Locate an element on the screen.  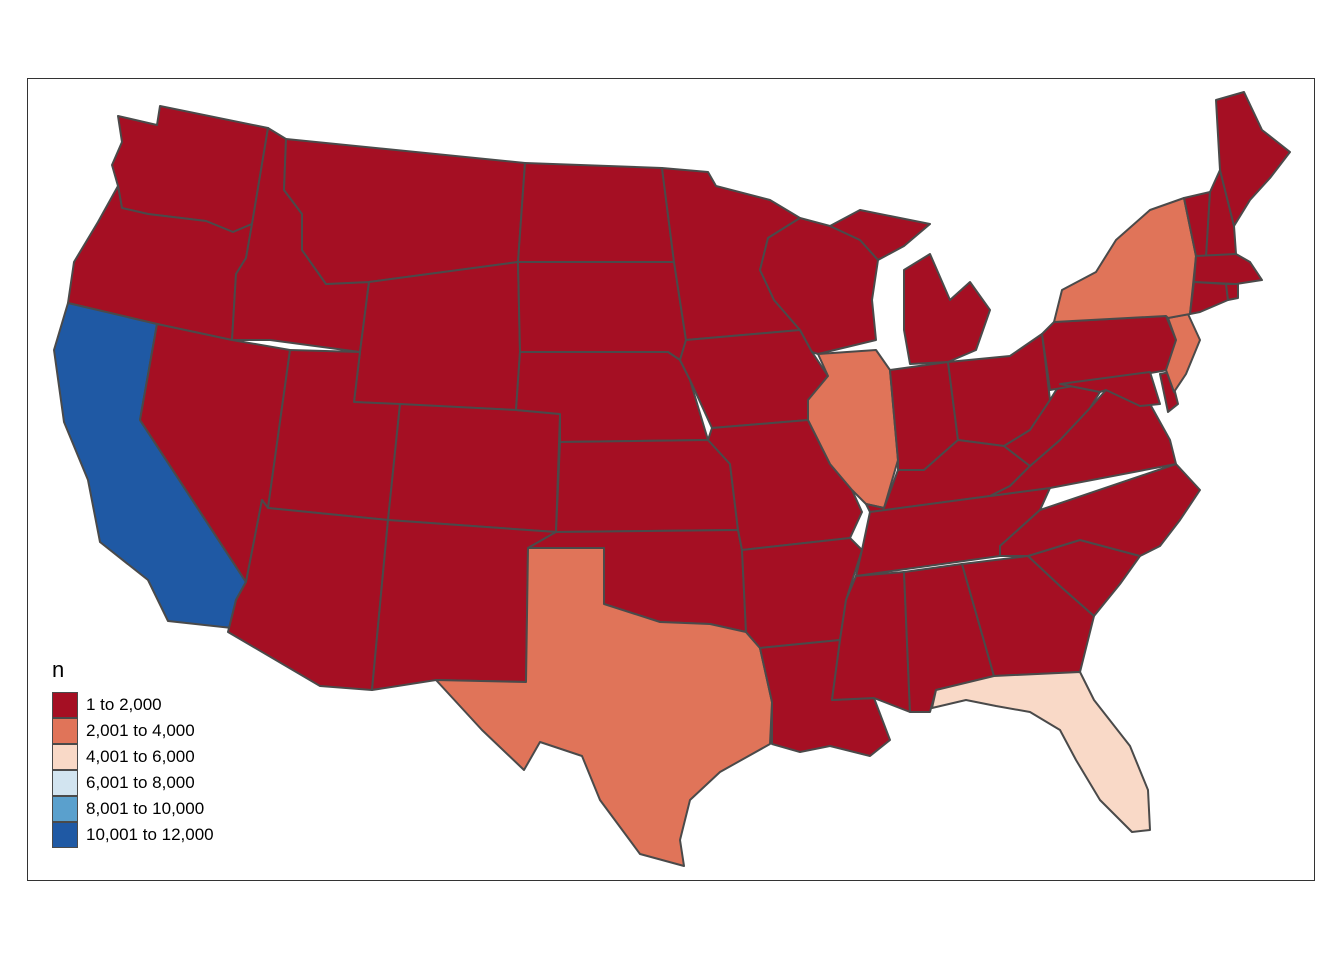
state-west-virginia is located at coordinates (1052, 425).